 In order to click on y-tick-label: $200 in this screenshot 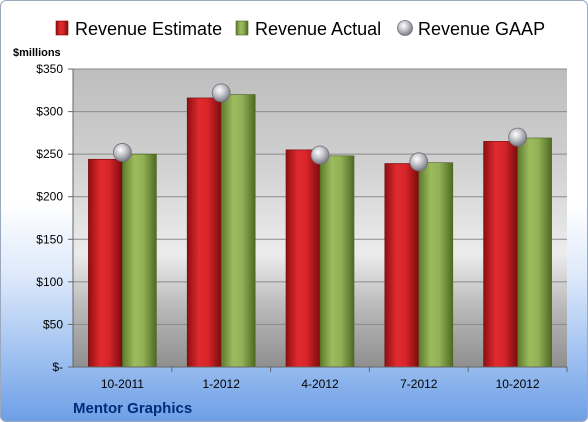, I will do `click(49, 197)`.